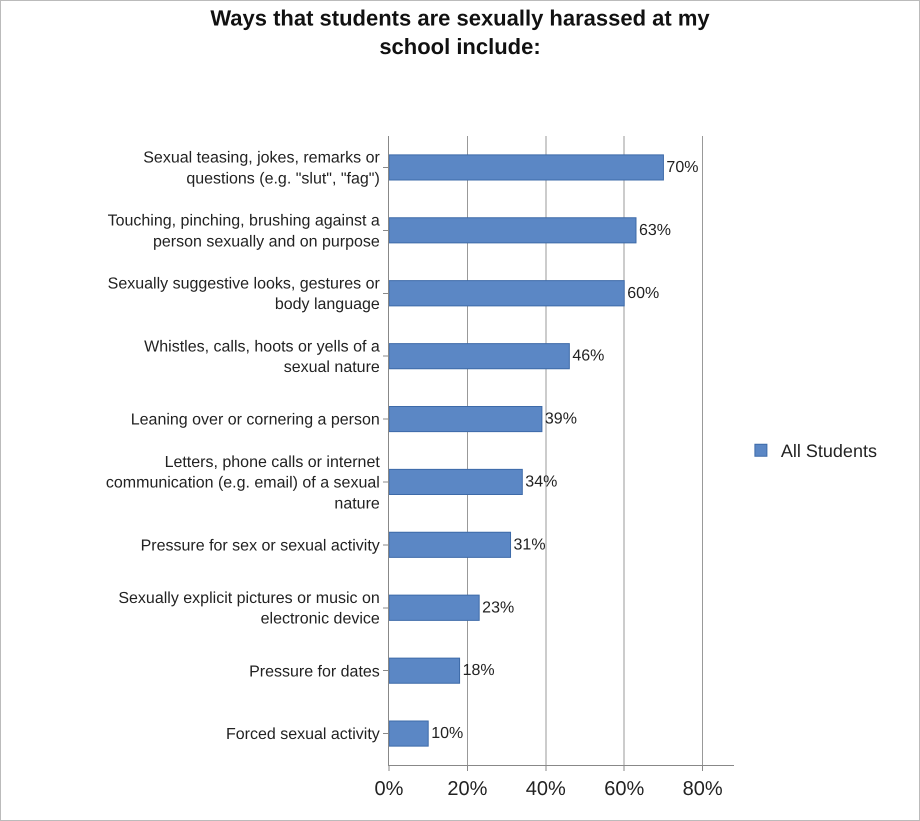  Describe the element at coordinates (262, 357) in the screenshot. I see `y-tick-label: Whistles, calls, hoots or yells of a sexual nature` at that location.